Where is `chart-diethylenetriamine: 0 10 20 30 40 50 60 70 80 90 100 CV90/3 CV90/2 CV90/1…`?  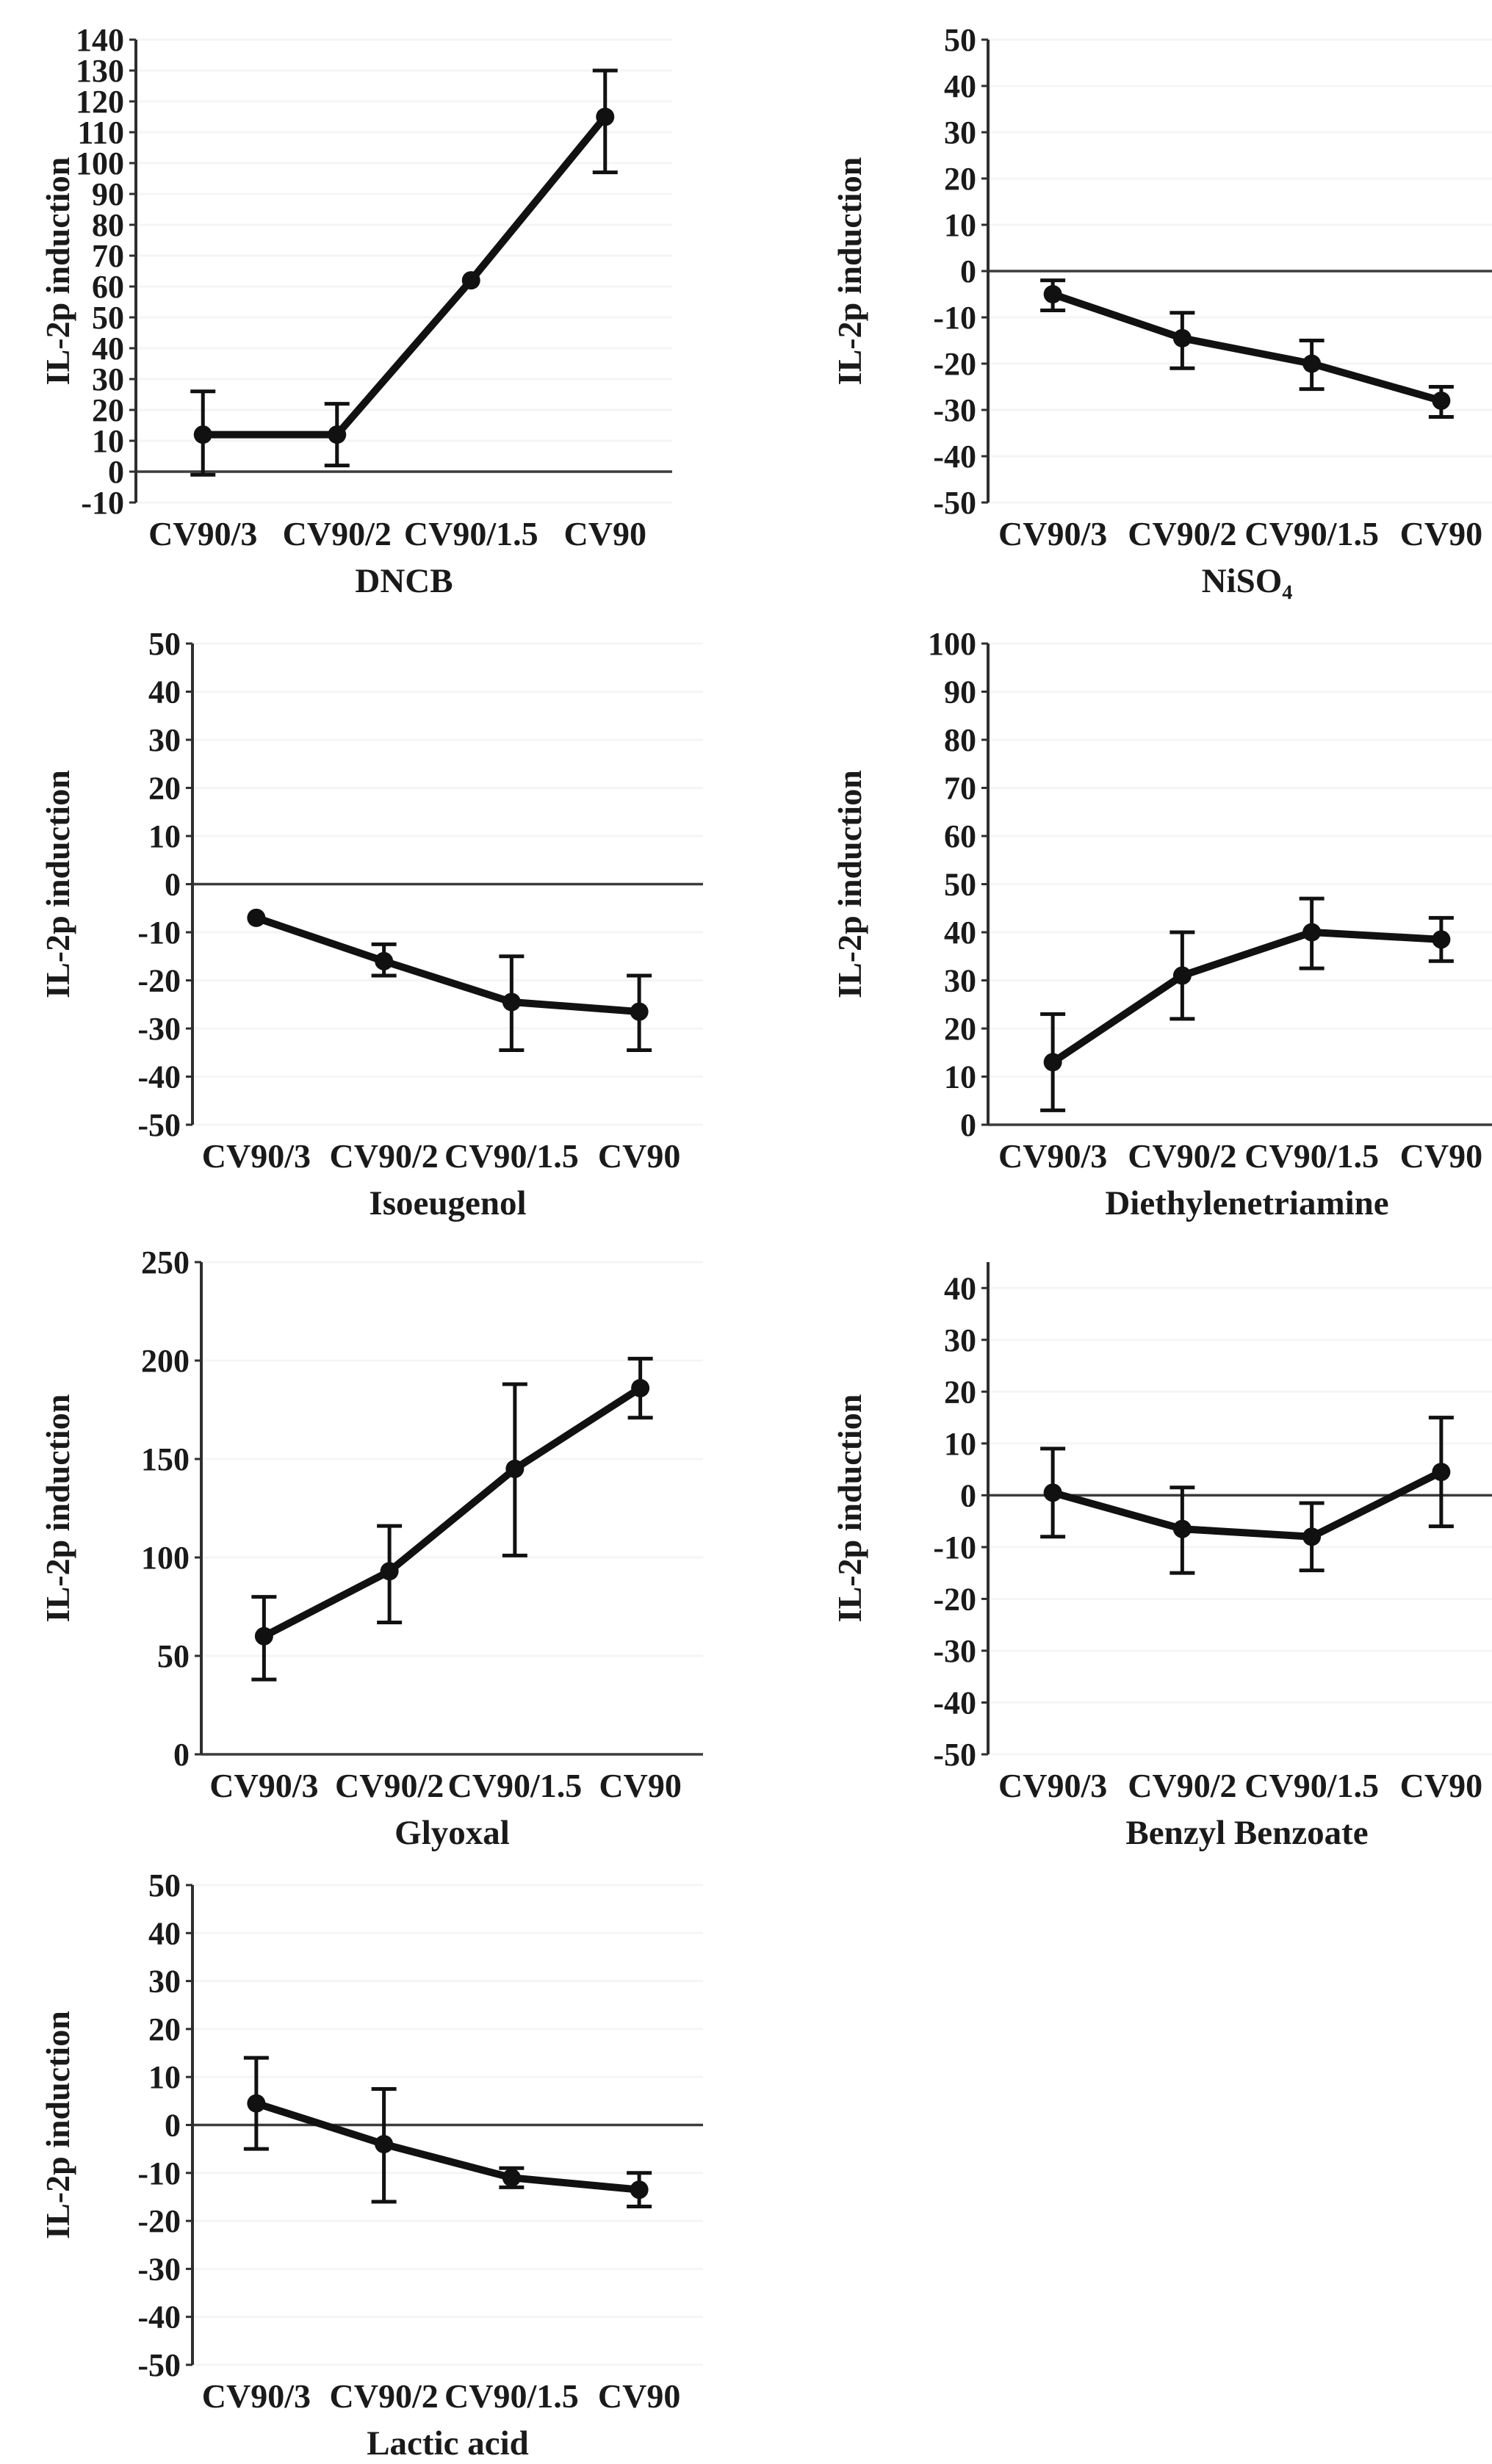 chart-diethylenetriamine: 0 10 20 30 40 50 60 70 80 90 100 CV90/3 CV90/2 CV90/1… is located at coordinates (1161, 923).